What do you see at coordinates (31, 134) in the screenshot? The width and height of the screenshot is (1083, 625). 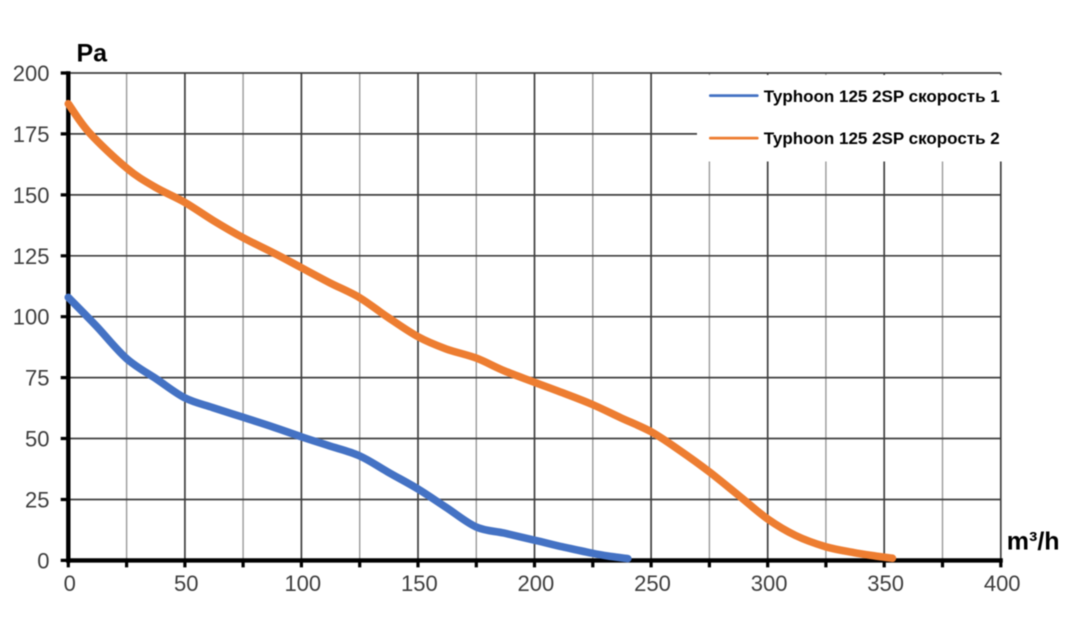 I see `svg-text: 175` at bounding box center [31, 134].